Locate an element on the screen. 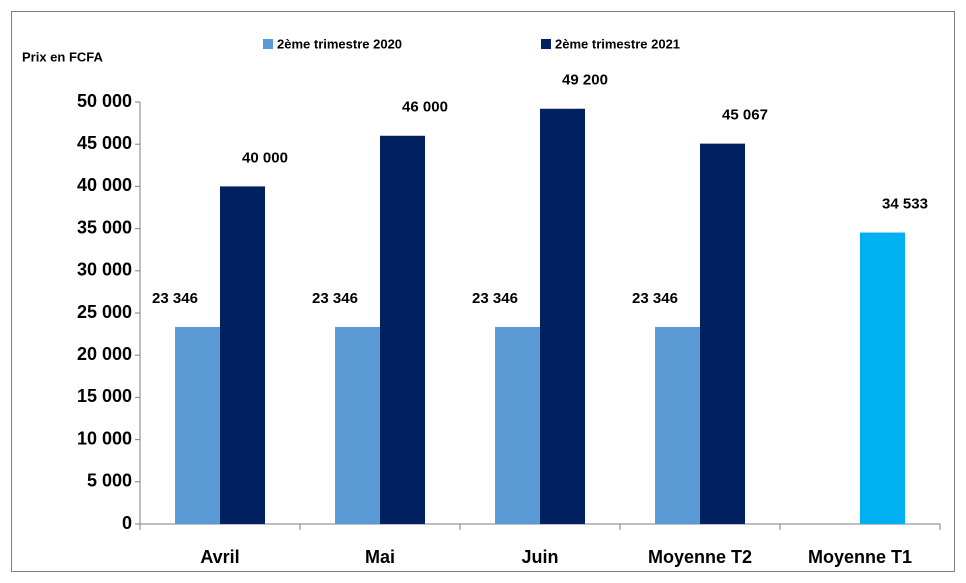 The image size is (966, 583). y-tick-label: 25 000 is located at coordinates (104, 312).